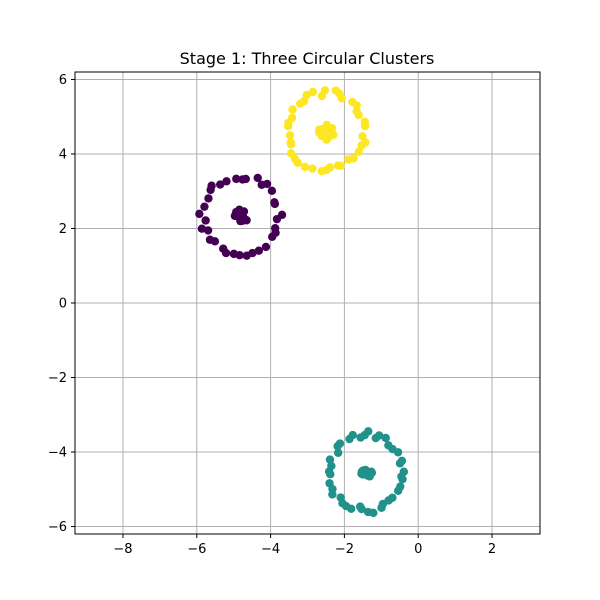  Describe the element at coordinates (57, 378) in the screenshot. I see `y-tick-label: −2` at that location.